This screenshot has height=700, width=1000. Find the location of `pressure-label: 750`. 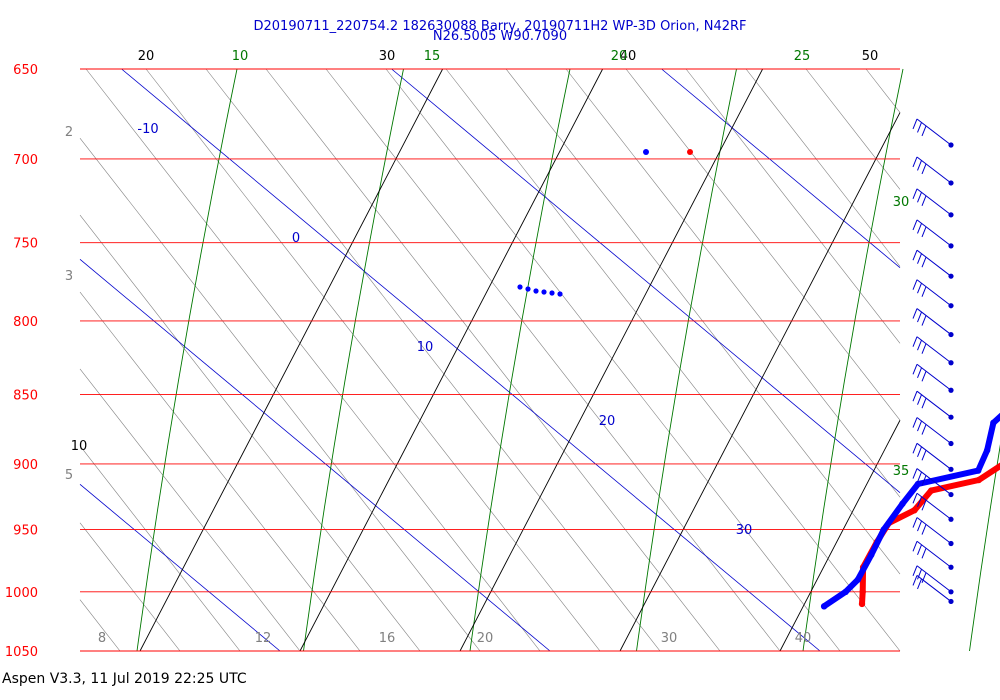

pressure-label: 750 is located at coordinates (25, 244).